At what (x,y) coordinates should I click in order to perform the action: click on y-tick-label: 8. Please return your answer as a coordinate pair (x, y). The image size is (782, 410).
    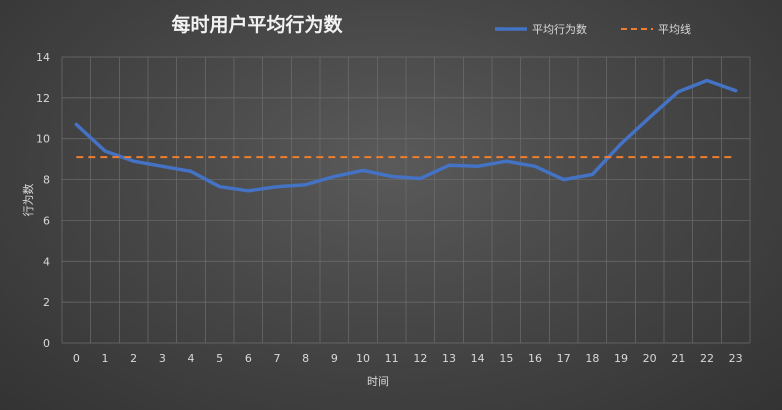
    Looking at the image, I should click on (46, 180).